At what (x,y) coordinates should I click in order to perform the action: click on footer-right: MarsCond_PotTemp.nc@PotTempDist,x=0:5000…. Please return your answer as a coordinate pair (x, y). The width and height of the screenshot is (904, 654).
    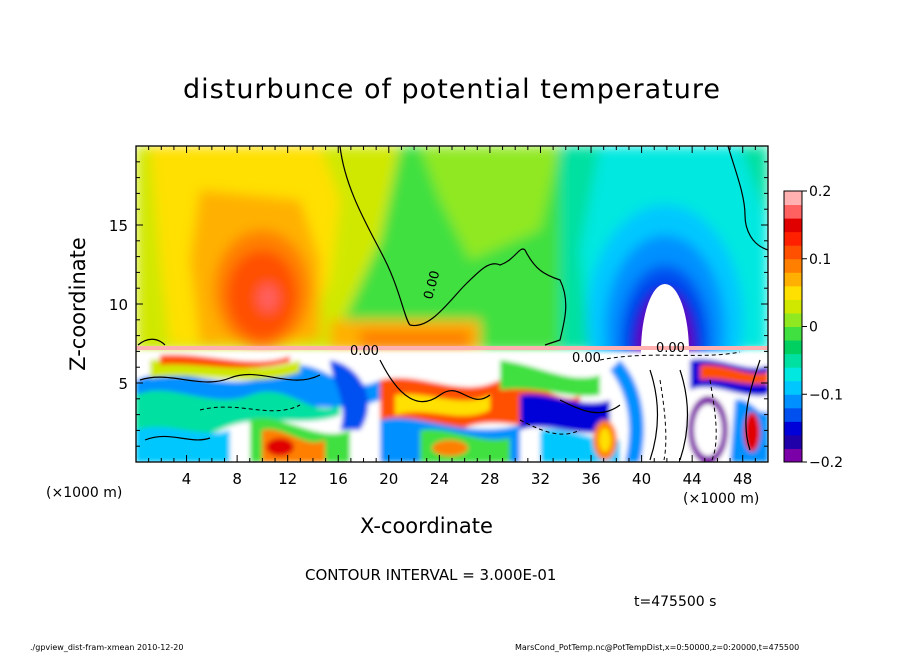
    Looking at the image, I should click on (657, 647).